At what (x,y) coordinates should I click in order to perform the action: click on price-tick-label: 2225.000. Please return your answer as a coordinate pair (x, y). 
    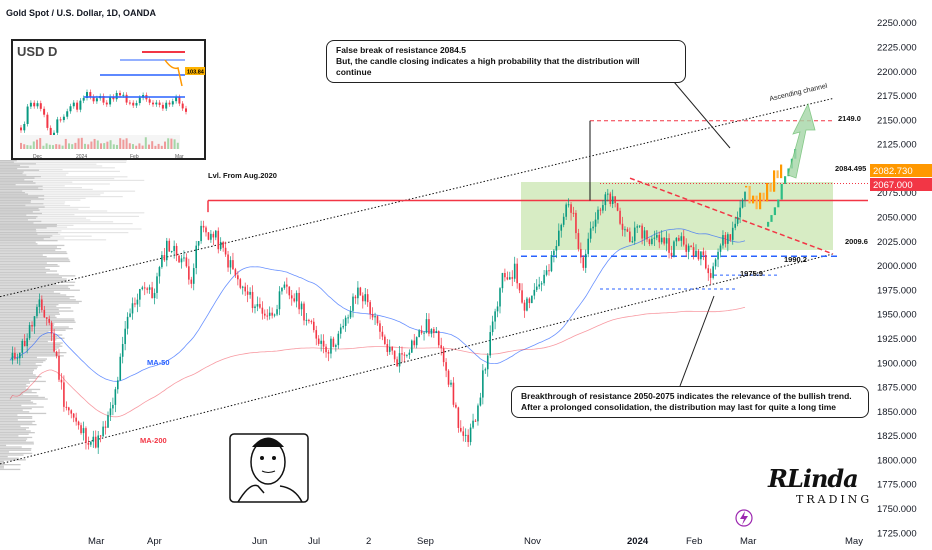
    Looking at the image, I should click on (897, 47).